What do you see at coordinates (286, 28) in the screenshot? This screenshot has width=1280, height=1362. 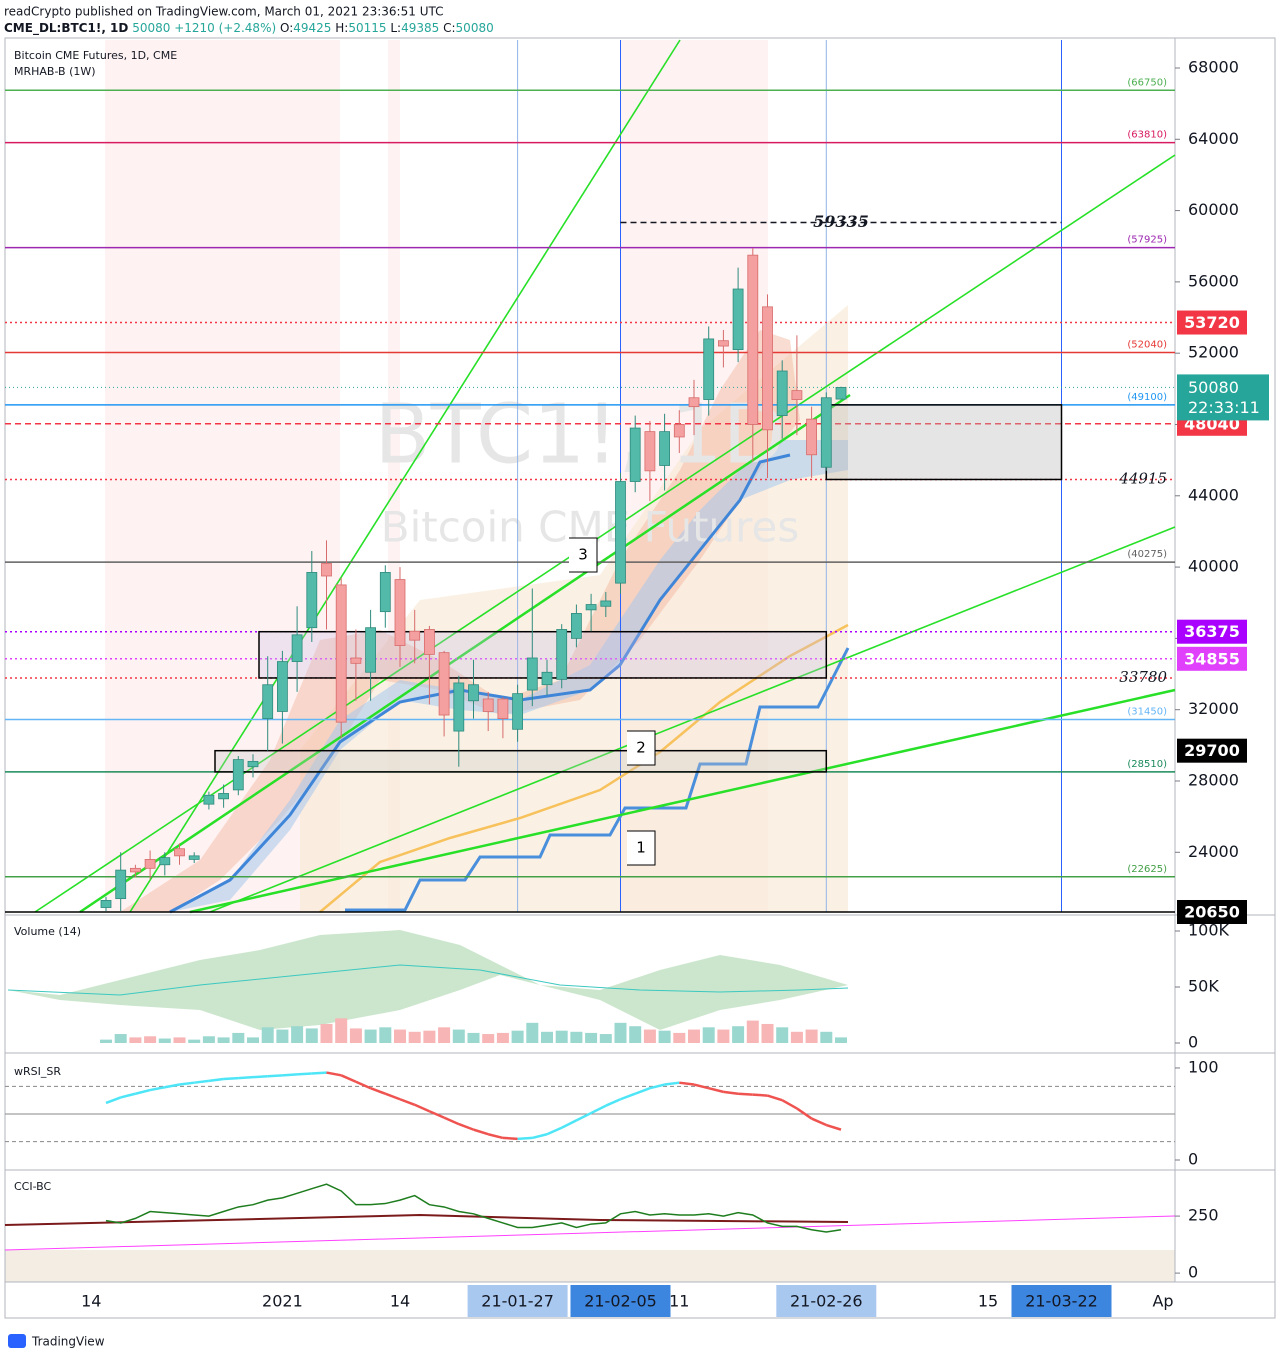 I see `open-label: O:` at bounding box center [286, 28].